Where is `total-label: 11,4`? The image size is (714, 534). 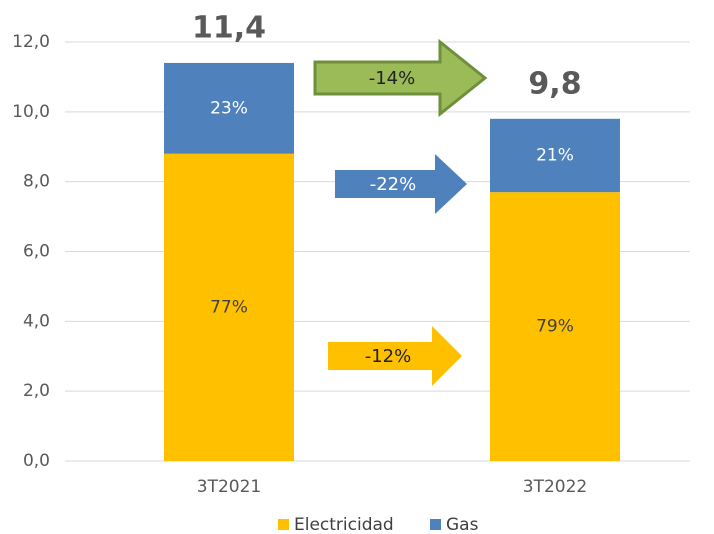
total-label: 11,4 is located at coordinates (229, 27).